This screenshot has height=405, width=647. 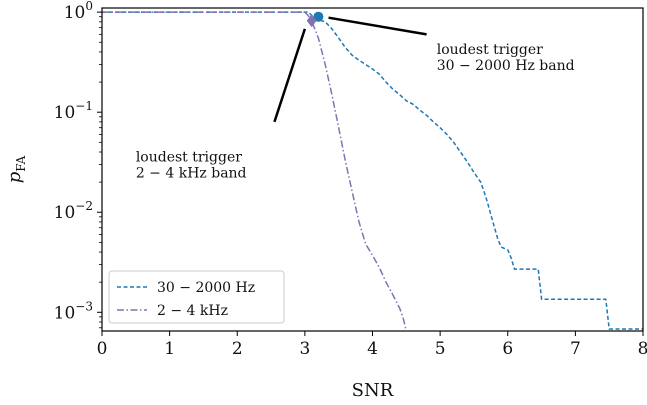 What do you see at coordinates (78, 11) in the screenshot?
I see `y-tick-label-0: 10⁰` at bounding box center [78, 11].